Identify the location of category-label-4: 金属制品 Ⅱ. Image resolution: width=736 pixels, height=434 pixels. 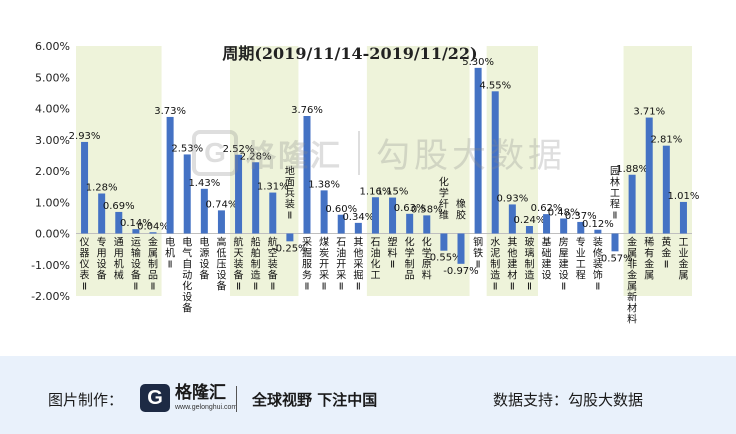
(153, 264).